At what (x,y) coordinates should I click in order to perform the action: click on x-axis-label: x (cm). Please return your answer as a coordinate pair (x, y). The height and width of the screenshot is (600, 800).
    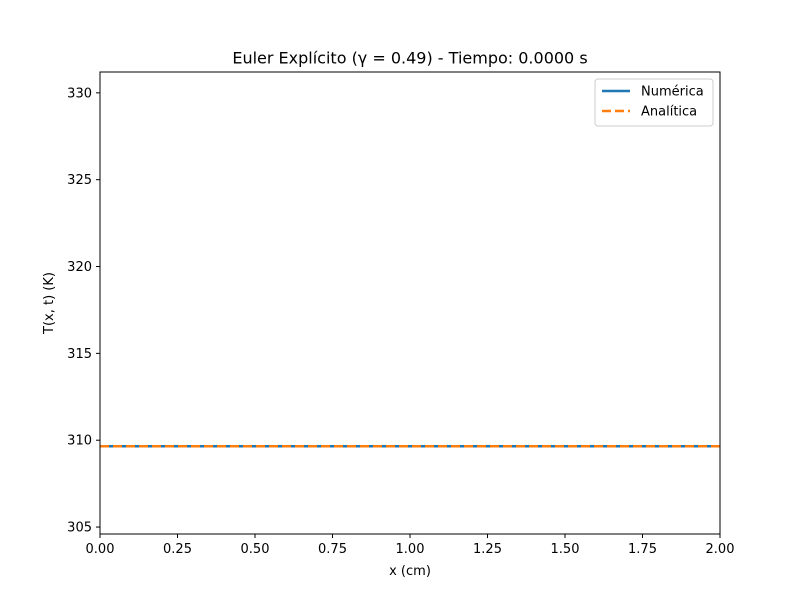
    Looking at the image, I should click on (410, 571).